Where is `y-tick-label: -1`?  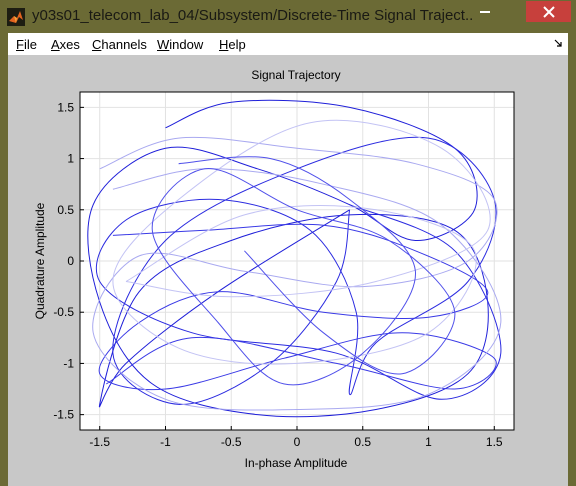
y-tick-label: -1 is located at coordinates (68, 363).